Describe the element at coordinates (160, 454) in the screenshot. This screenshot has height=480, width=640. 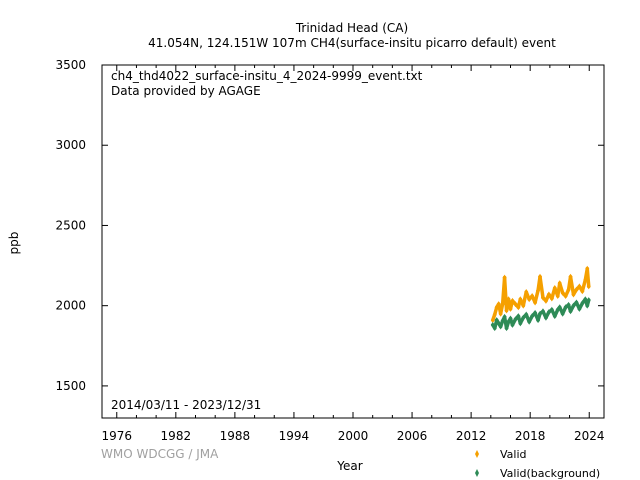
I see `watermark: WMO WDCGG / JMA` at that location.